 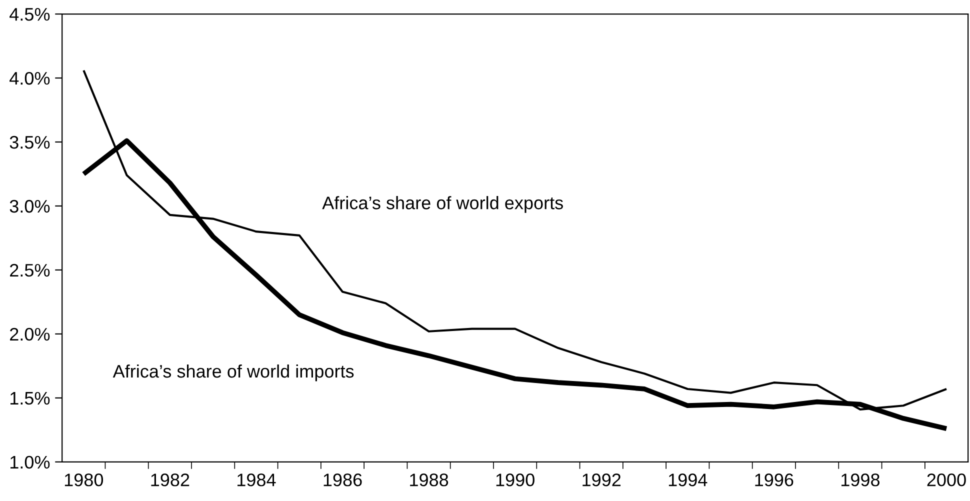 What do you see at coordinates (30, 462) in the screenshot?
I see `y-tick-label: 1.0%` at bounding box center [30, 462].